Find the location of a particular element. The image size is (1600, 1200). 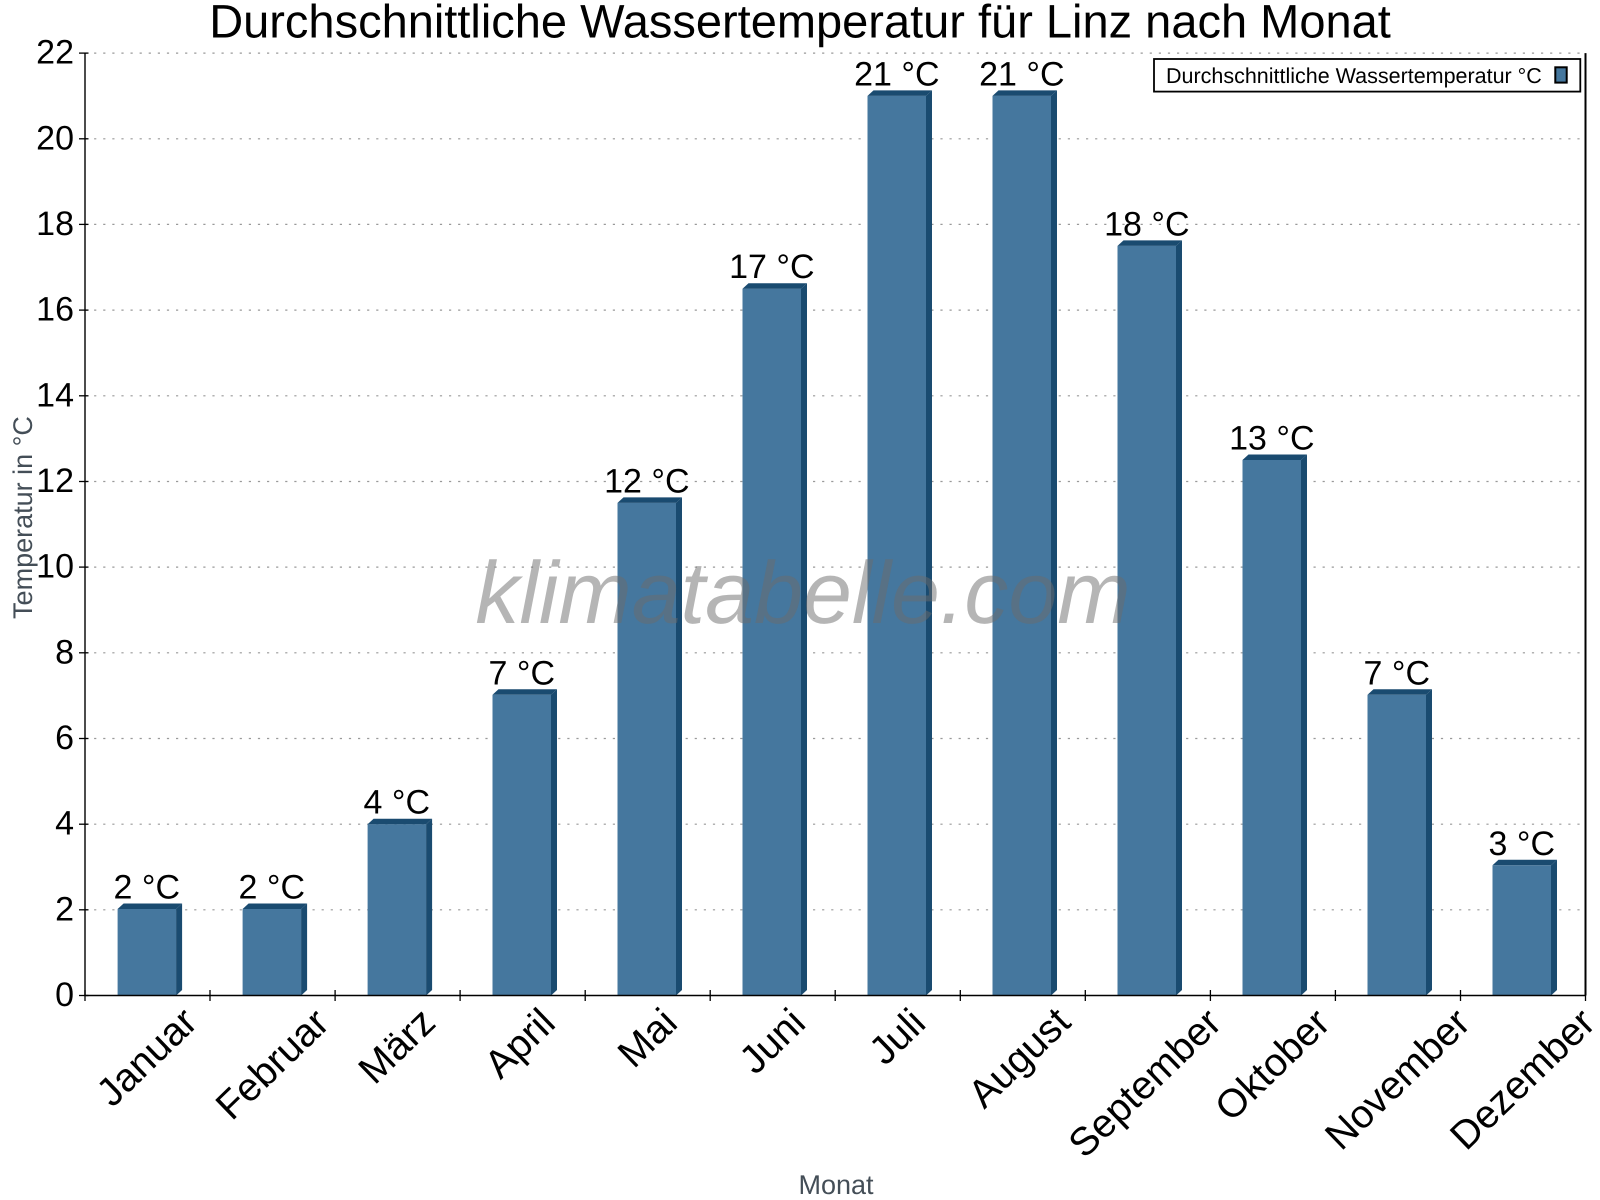

svg-text: 22 is located at coordinates (55, 53).